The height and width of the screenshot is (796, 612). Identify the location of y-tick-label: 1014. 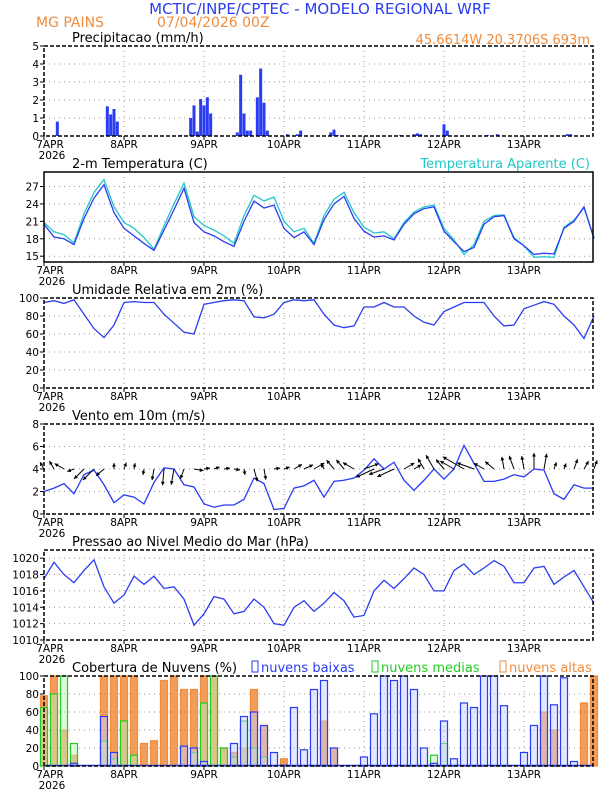
(25, 608).